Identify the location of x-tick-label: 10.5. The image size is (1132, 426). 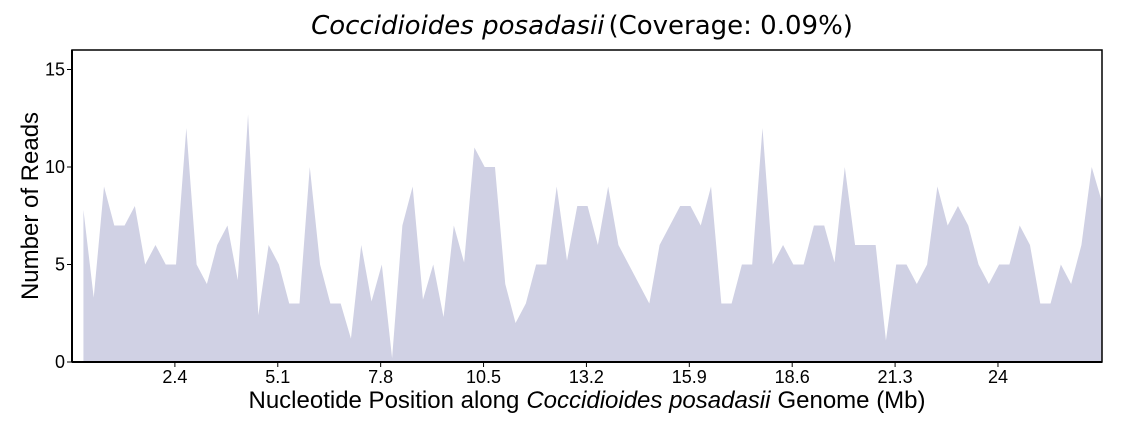
(483, 377).